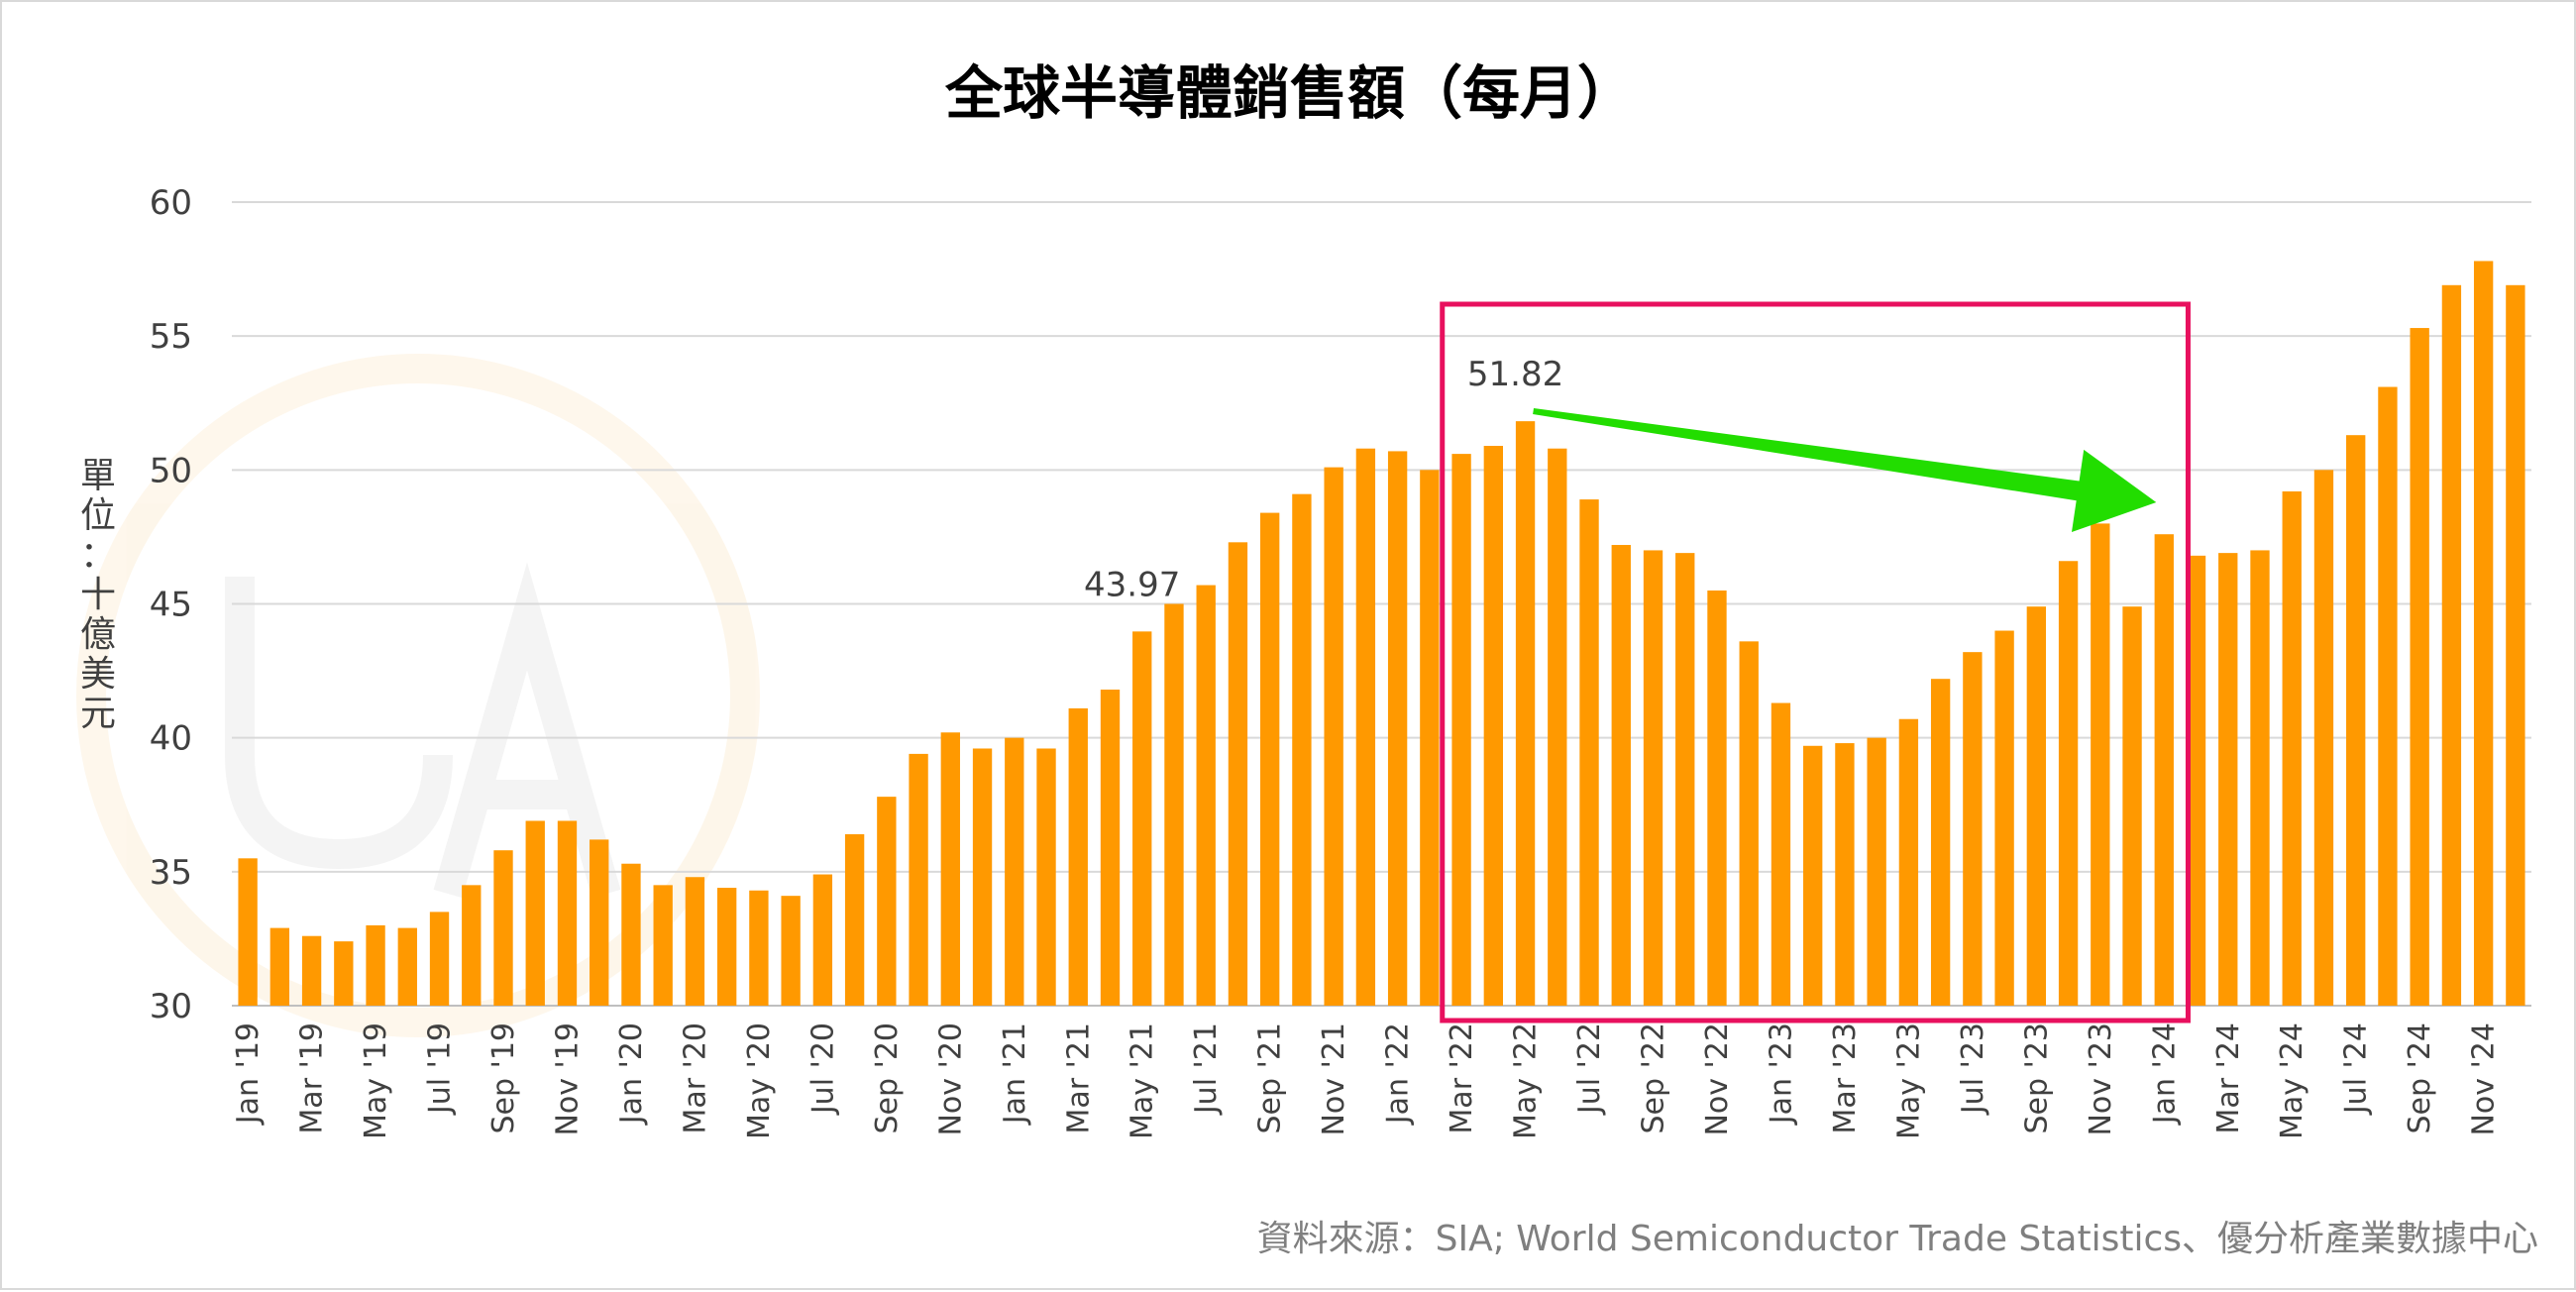 The image size is (2576, 1292). Describe the element at coordinates (2164, 1075) in the screenshot. I see `x-tick-label: Jan '24` at that location.